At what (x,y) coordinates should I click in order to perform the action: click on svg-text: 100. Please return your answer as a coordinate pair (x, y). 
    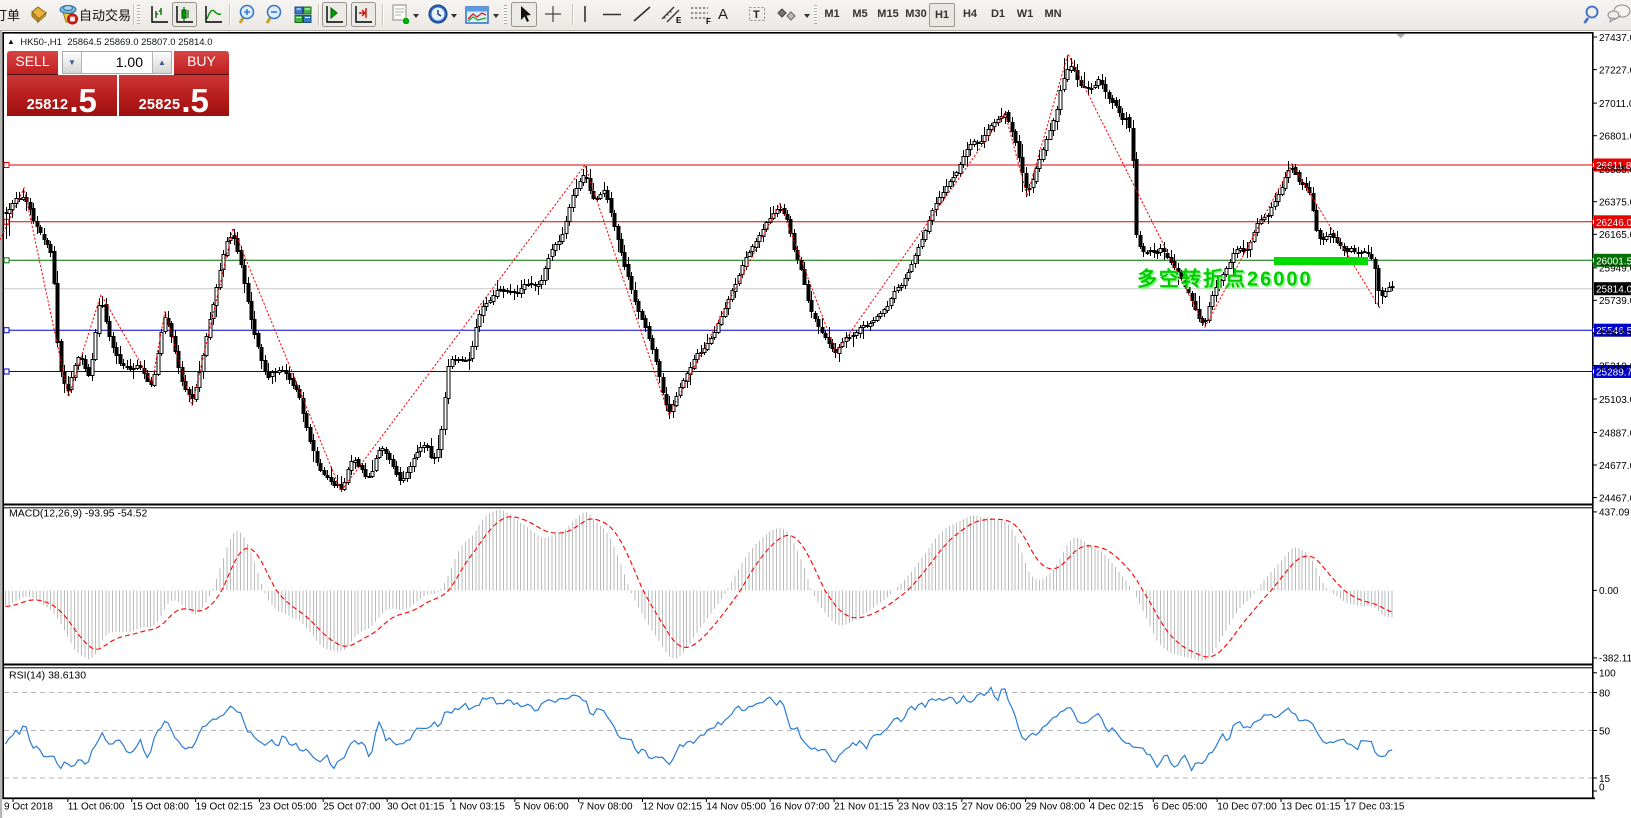
    Looking at the image, I should click on (1607, 674).